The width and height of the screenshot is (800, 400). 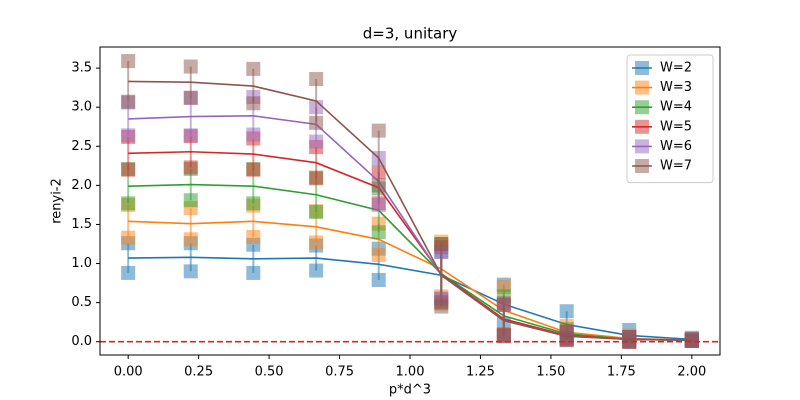 I want to click on x-tick-label: 0.75, so click(x=339, y=372).